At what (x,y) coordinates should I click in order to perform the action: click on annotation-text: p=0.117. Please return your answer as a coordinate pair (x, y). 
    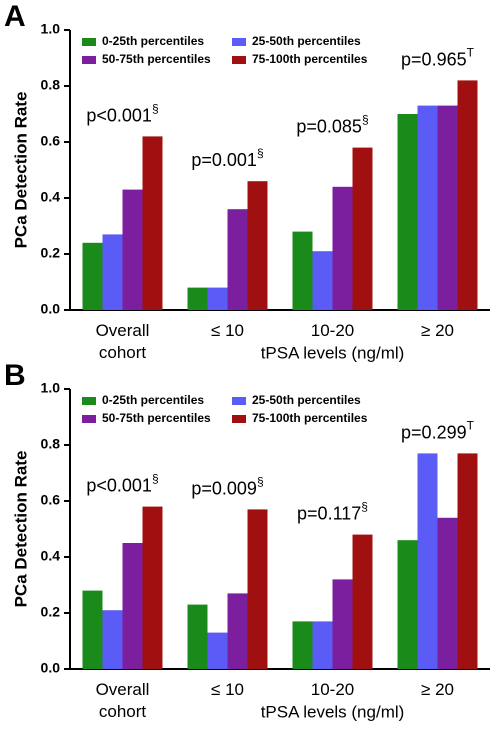
    Looking at the image, I should click on (329, 513).